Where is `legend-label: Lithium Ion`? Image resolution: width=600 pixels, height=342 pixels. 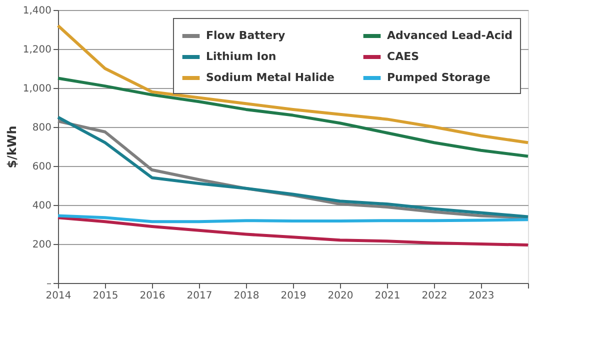 legend-label: Lithium Ion is located at coordinates (241, 56).